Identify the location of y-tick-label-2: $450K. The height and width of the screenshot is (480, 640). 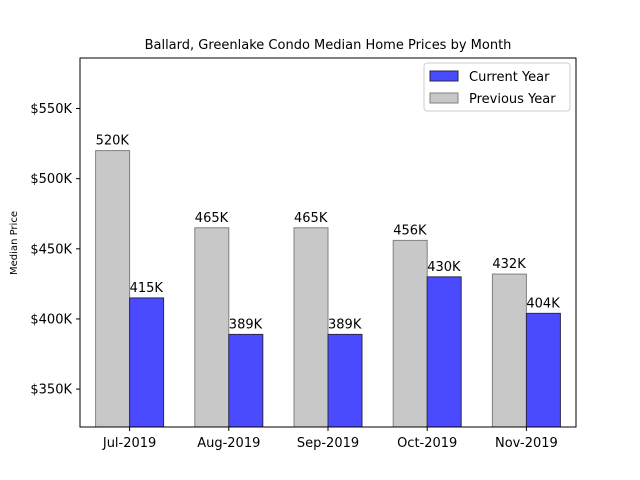
(51, 249).